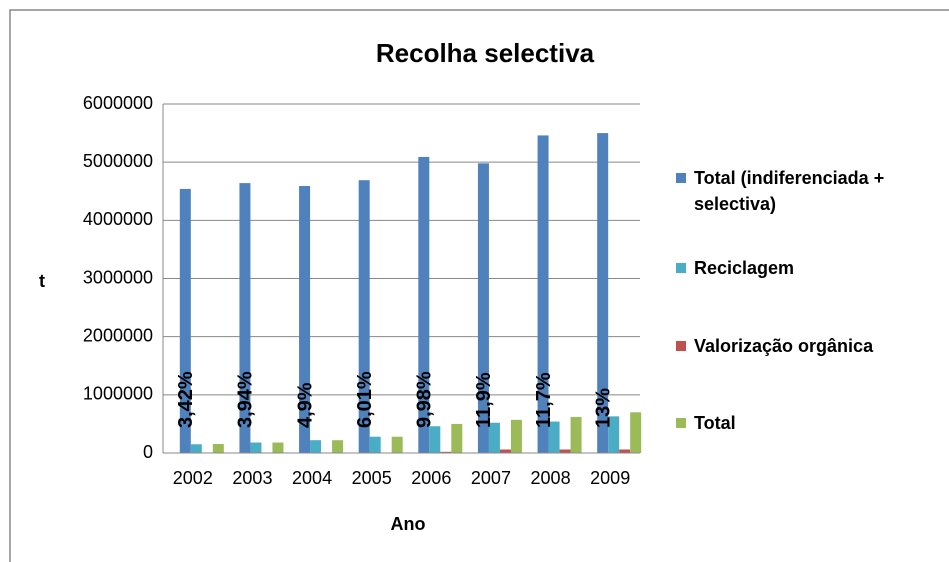 The width and height of the screenshot is (949, 562). I want to click on annotation: 9,98%, so click(425, 399).